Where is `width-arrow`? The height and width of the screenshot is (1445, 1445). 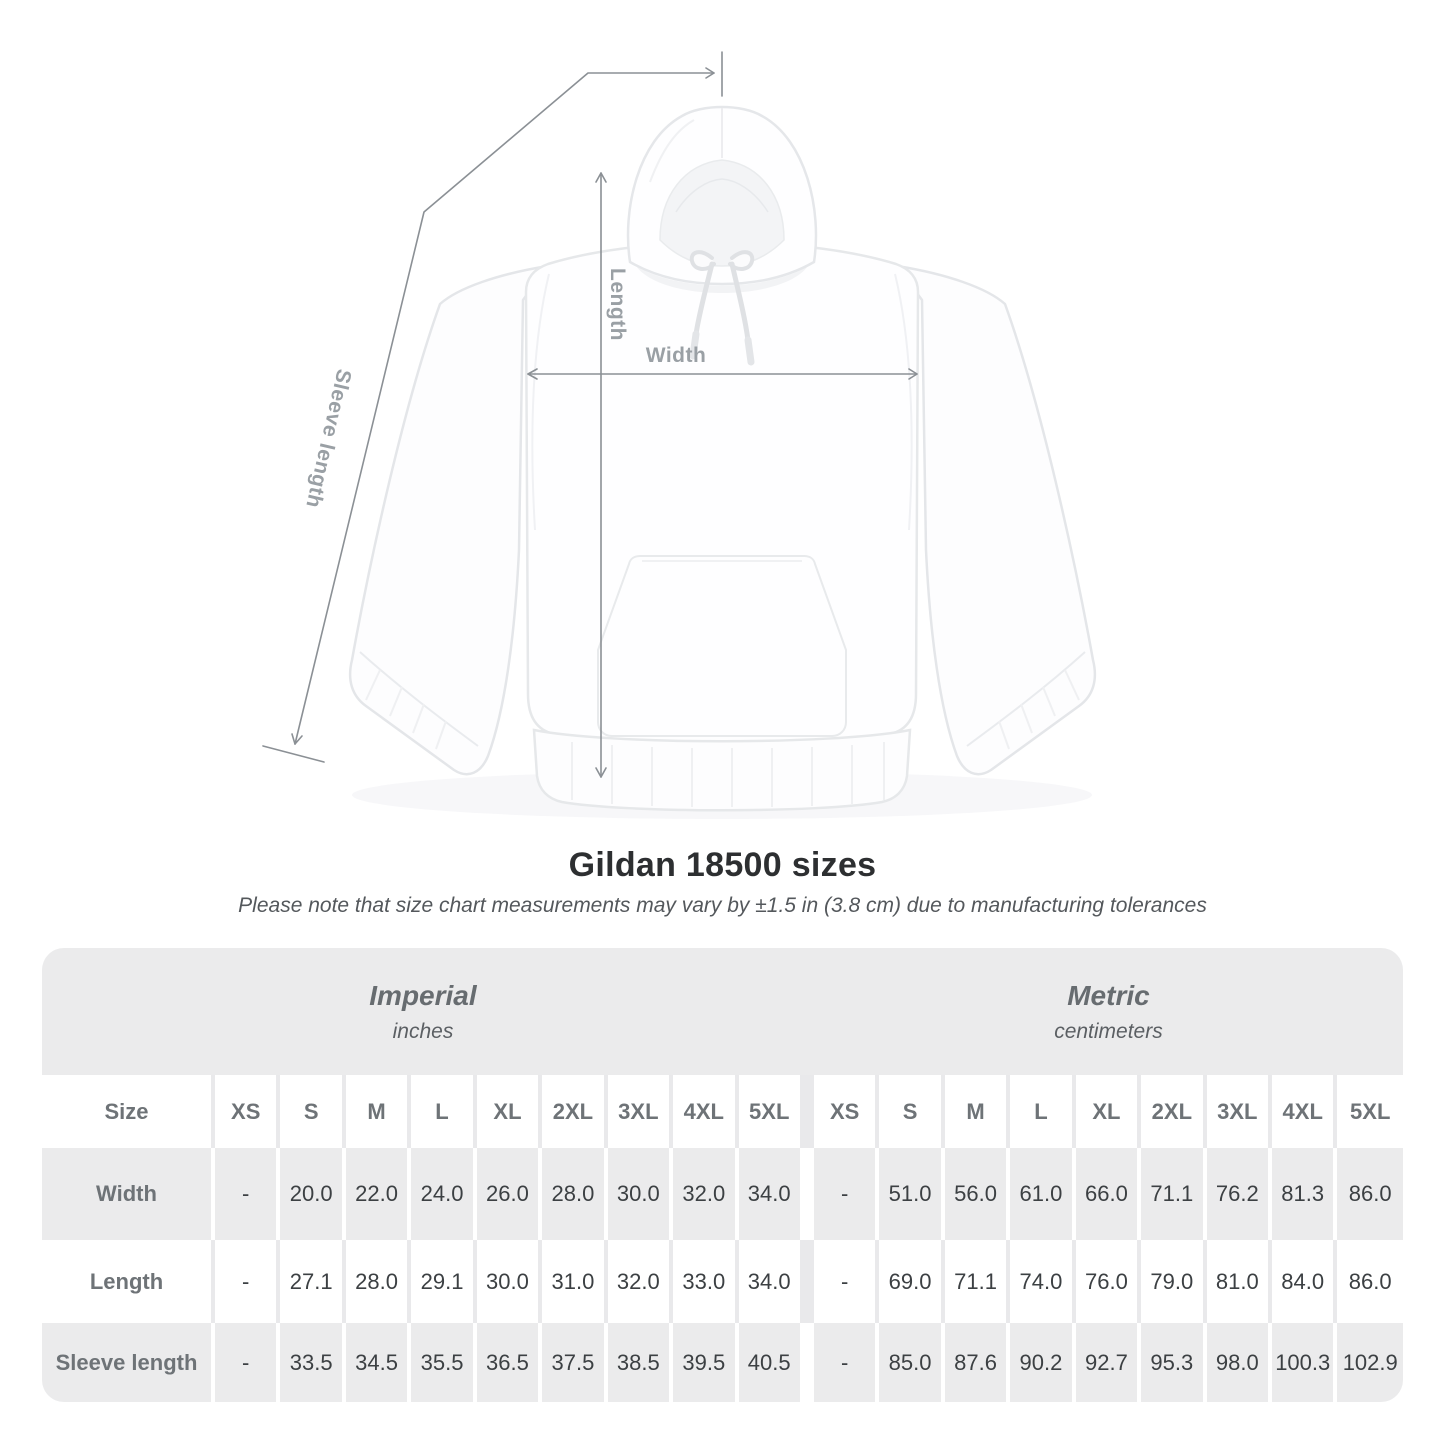
width-arrow is located at coordinates (722, 374).